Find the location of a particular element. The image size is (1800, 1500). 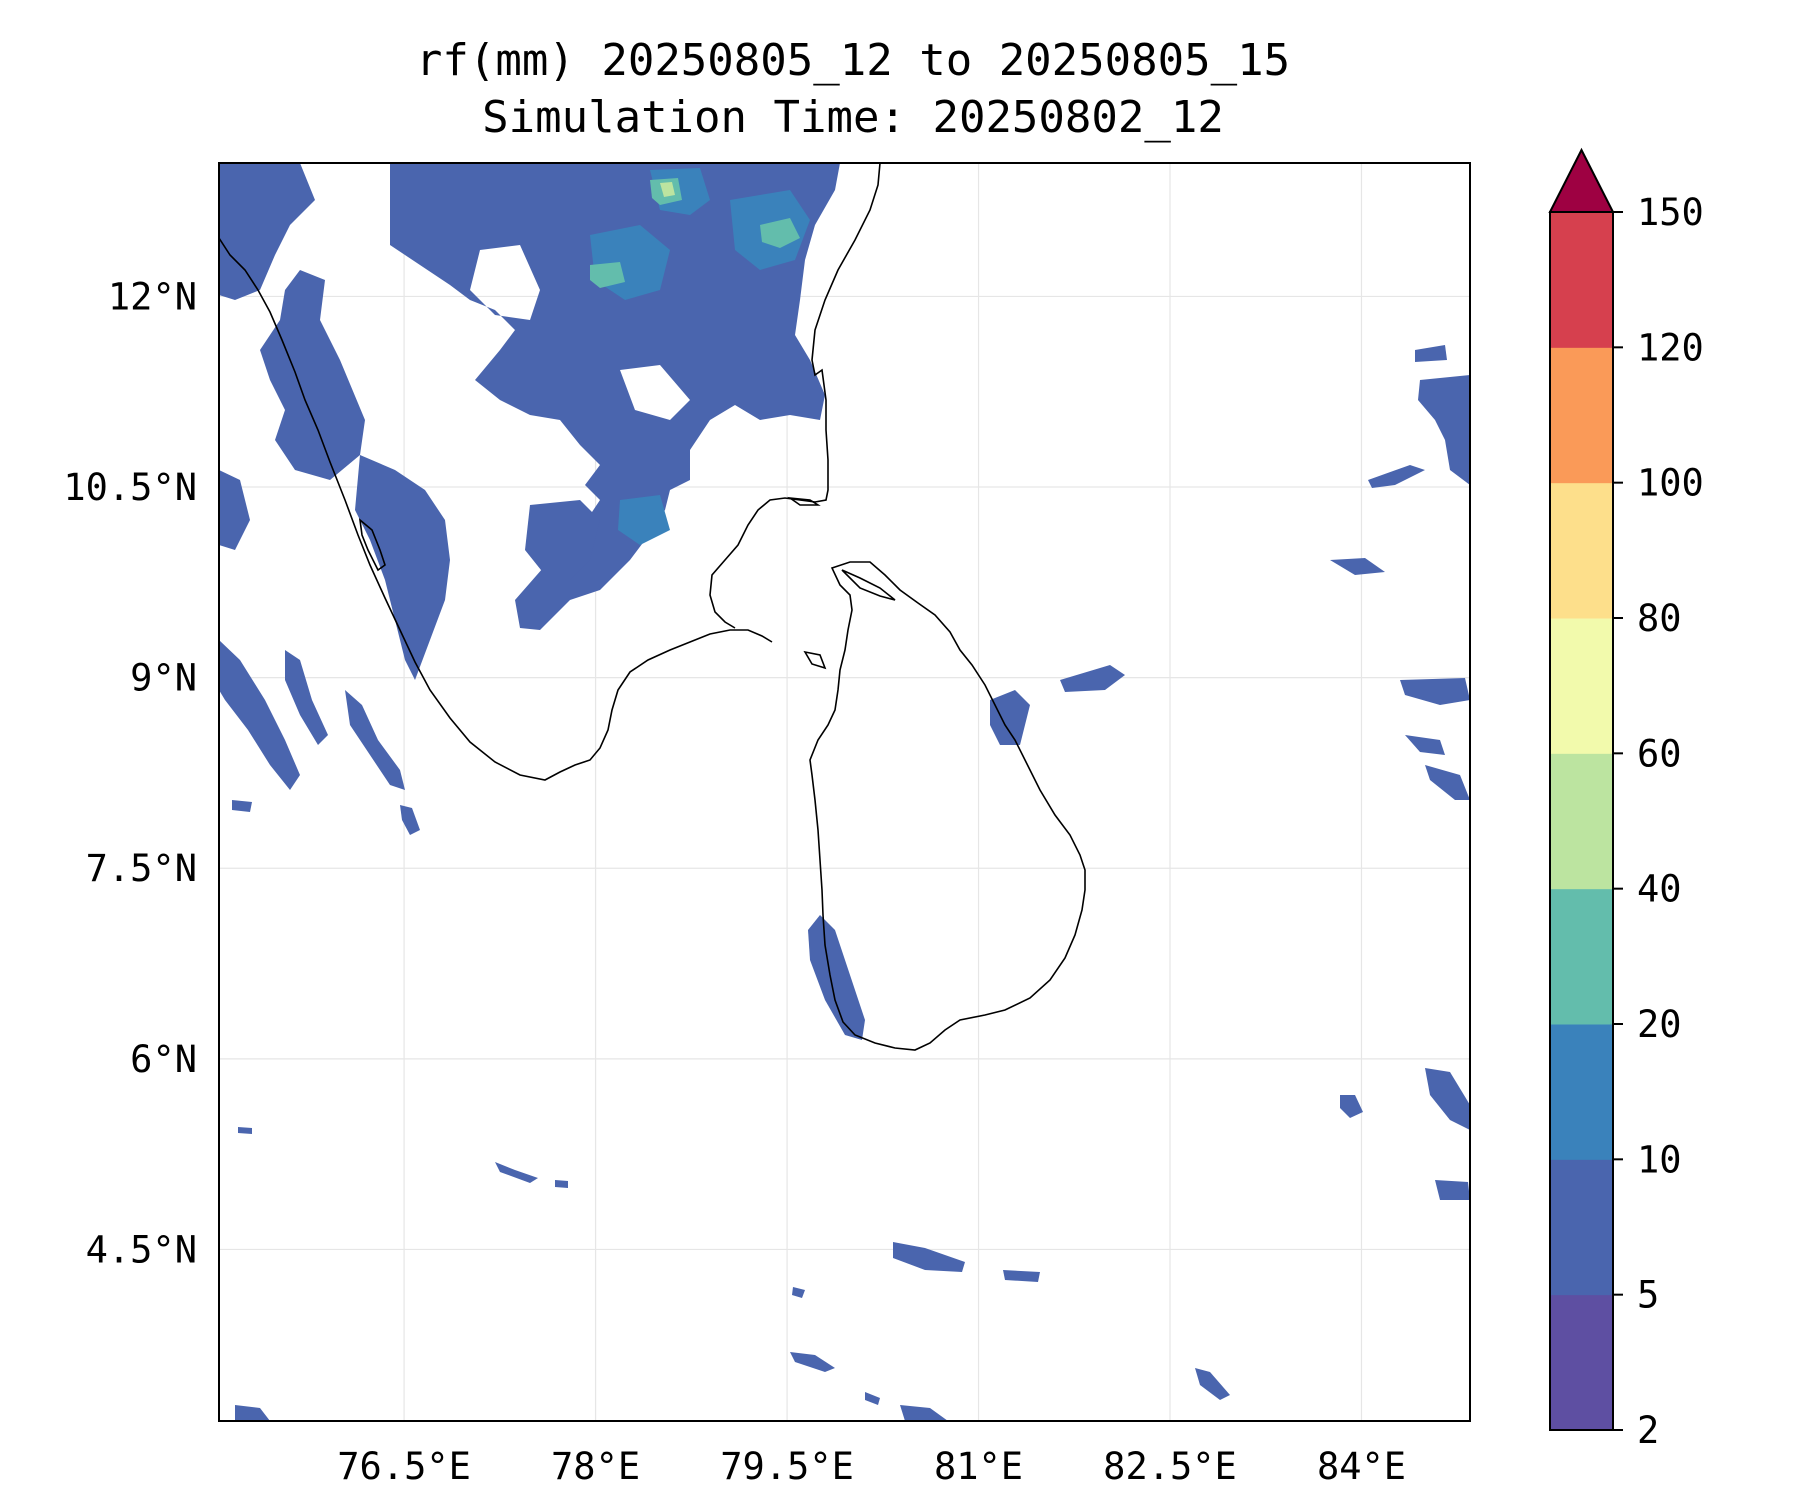

lon-tick-label: 79.5°E is located at coordinates (787, 1466).